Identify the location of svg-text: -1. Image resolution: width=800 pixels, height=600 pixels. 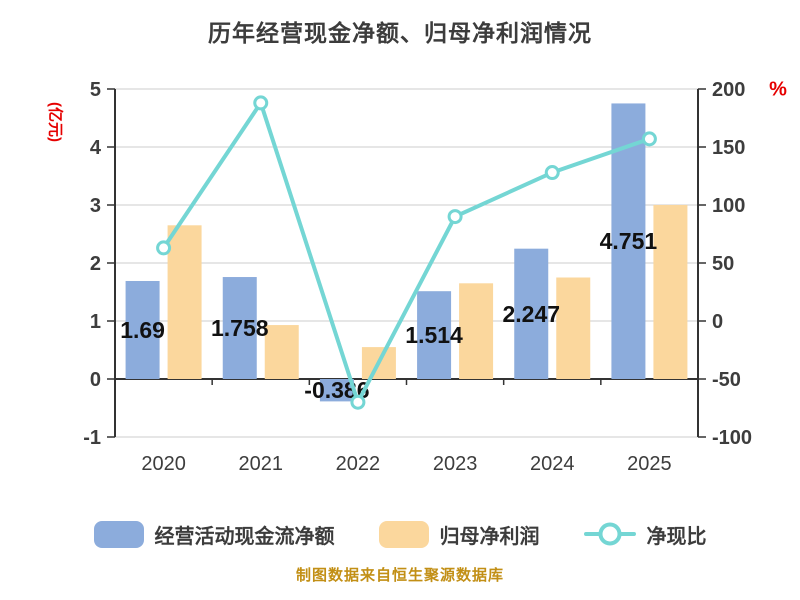
(92, 438).